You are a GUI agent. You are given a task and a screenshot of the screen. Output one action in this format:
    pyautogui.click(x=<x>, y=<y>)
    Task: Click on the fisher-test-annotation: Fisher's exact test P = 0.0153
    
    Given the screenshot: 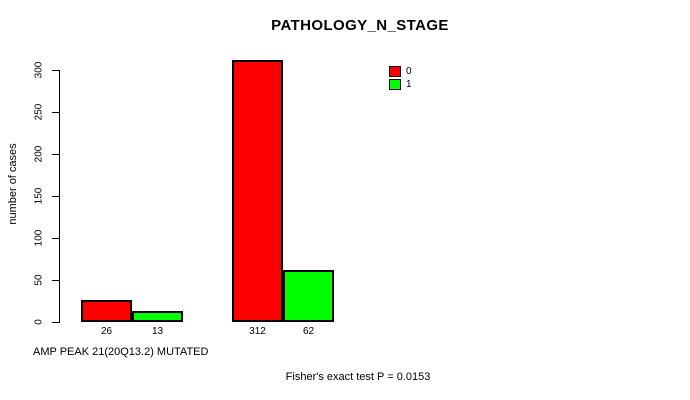 What is the action you would take?
    pyautogui.click(x=358, y=377)
    